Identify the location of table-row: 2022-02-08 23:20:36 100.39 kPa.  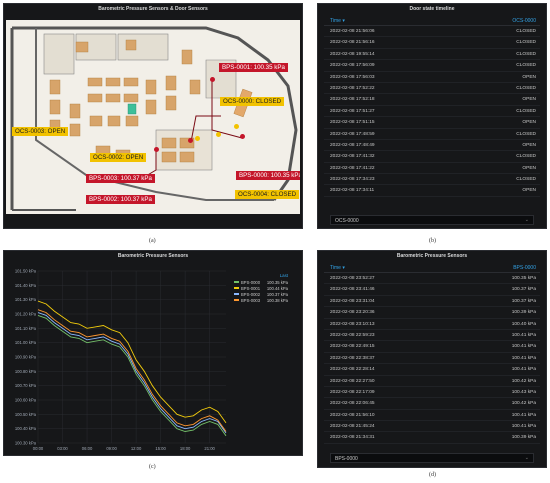
(432, 313).